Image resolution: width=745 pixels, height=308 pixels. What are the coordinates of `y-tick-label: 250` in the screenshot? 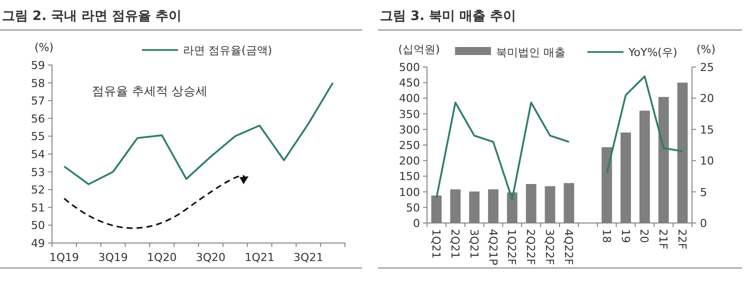 It's located at (409, 145).